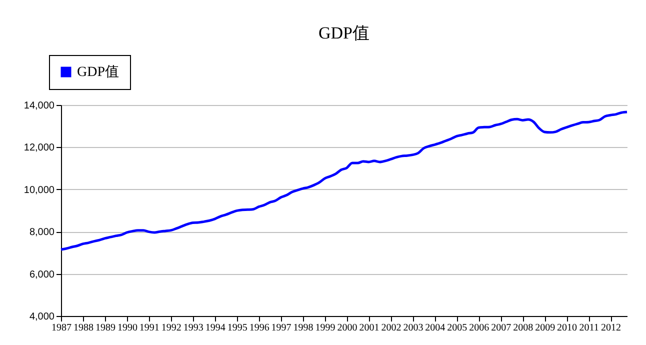 This screenshot has height=345, width=646. I want to click on x-tick-label: 2008, so click(523, 328).